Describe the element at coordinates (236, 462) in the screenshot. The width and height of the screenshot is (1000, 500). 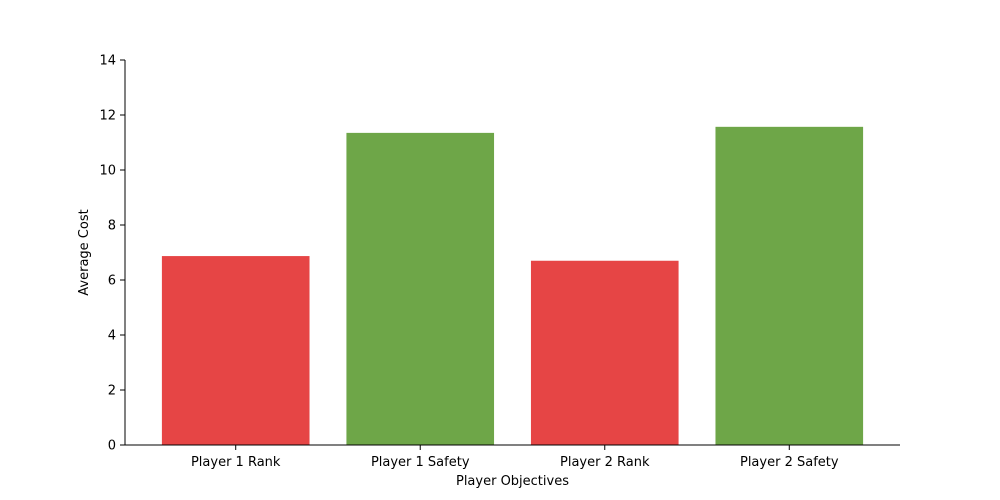
I see `x-tick-label: Player 1 Rank` at that location.